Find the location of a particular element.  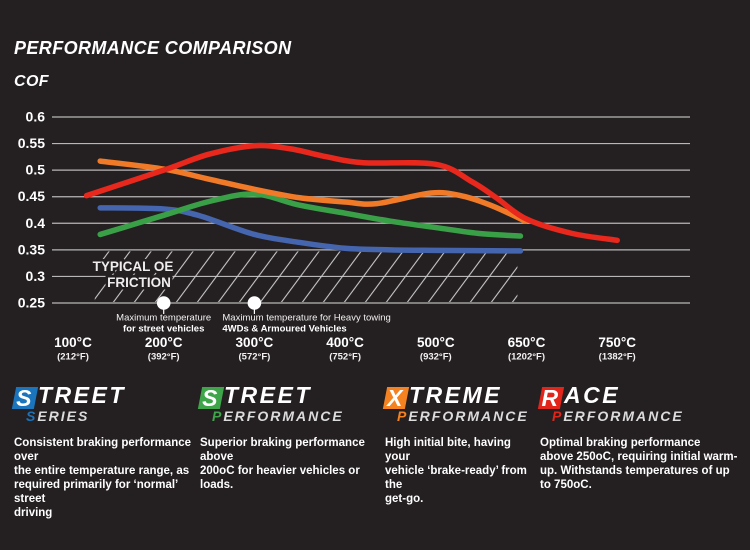

y-axis-label: 0.25 is located at coordinates (31, 303).